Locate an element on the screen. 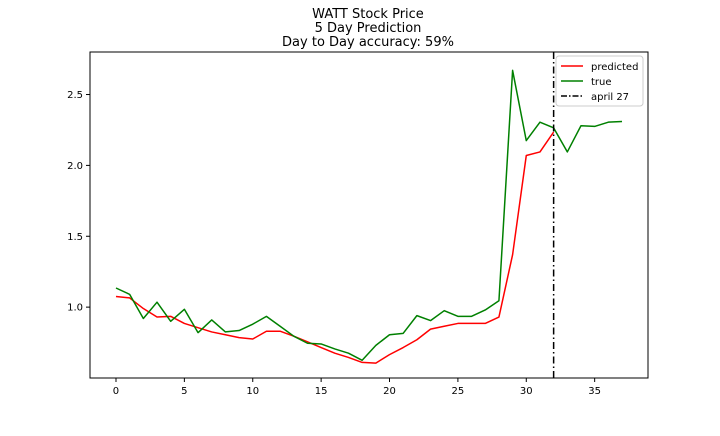 The image size is (720, 436). x-tick-label: 0 is located at coordinates (116, 391).